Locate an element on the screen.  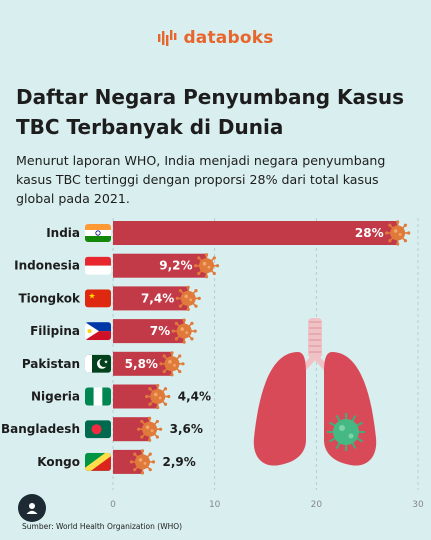
flag-kongo-icon is located at coordinates (98, 461).